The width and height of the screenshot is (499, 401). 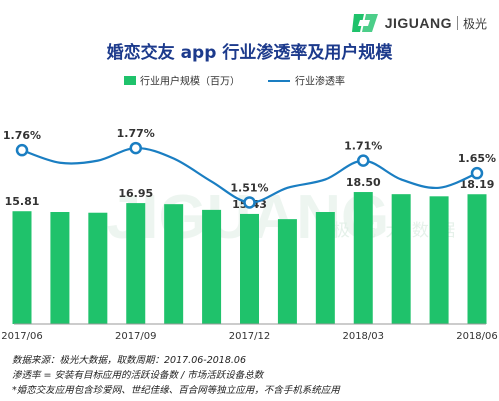 I want to click on legend-bar-label: 行业用户规模（百万）, so click(x=190, y=81).